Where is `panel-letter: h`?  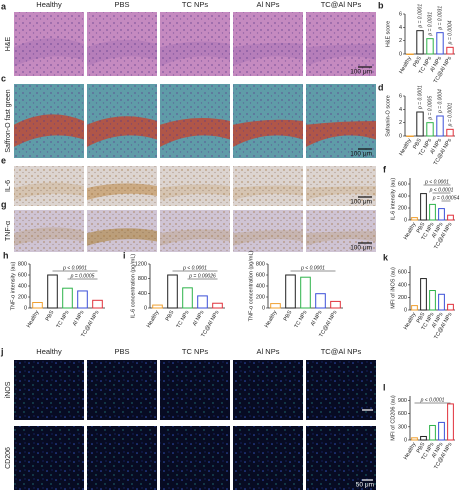 panel-letter: h is located at coordinates (6, 255).